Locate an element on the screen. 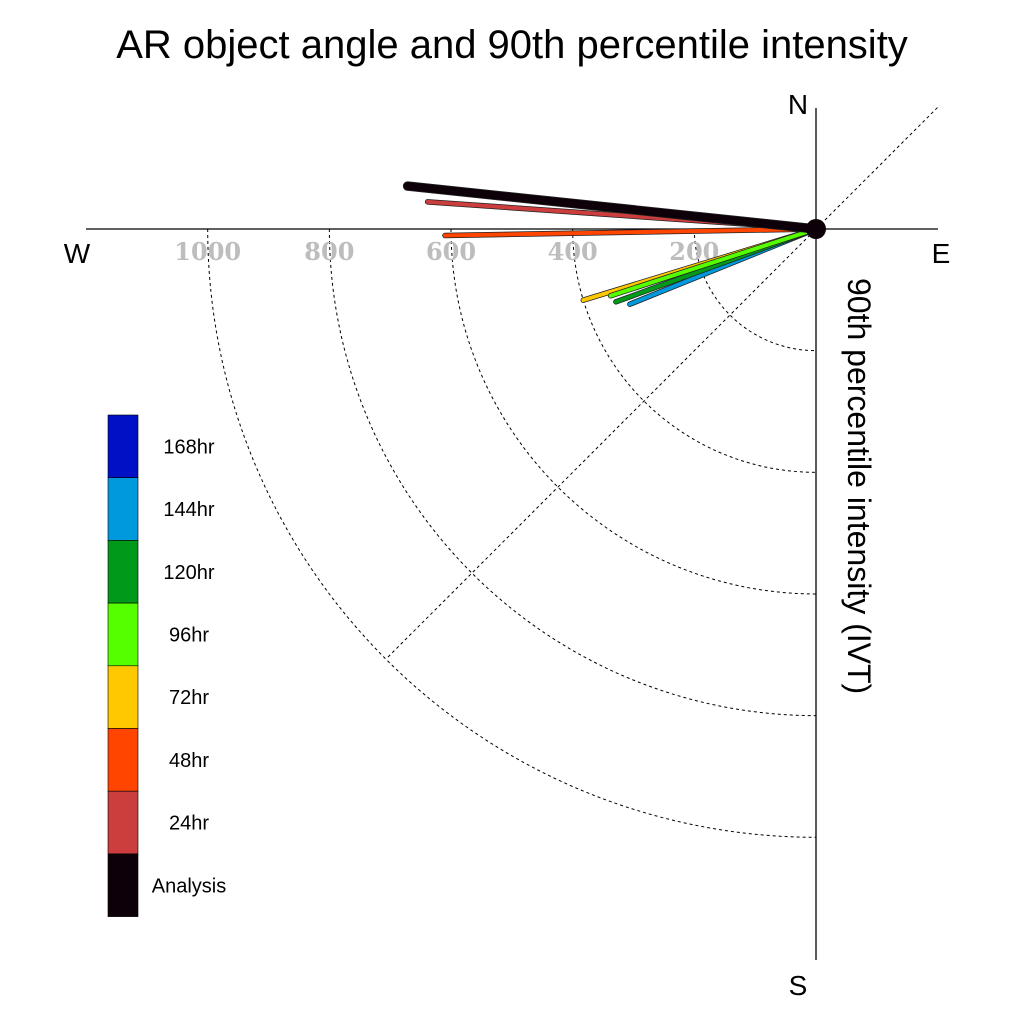 The image size is (1024, 1024). legend-label-96hr: 96hr is located at coordinates (189, 635).